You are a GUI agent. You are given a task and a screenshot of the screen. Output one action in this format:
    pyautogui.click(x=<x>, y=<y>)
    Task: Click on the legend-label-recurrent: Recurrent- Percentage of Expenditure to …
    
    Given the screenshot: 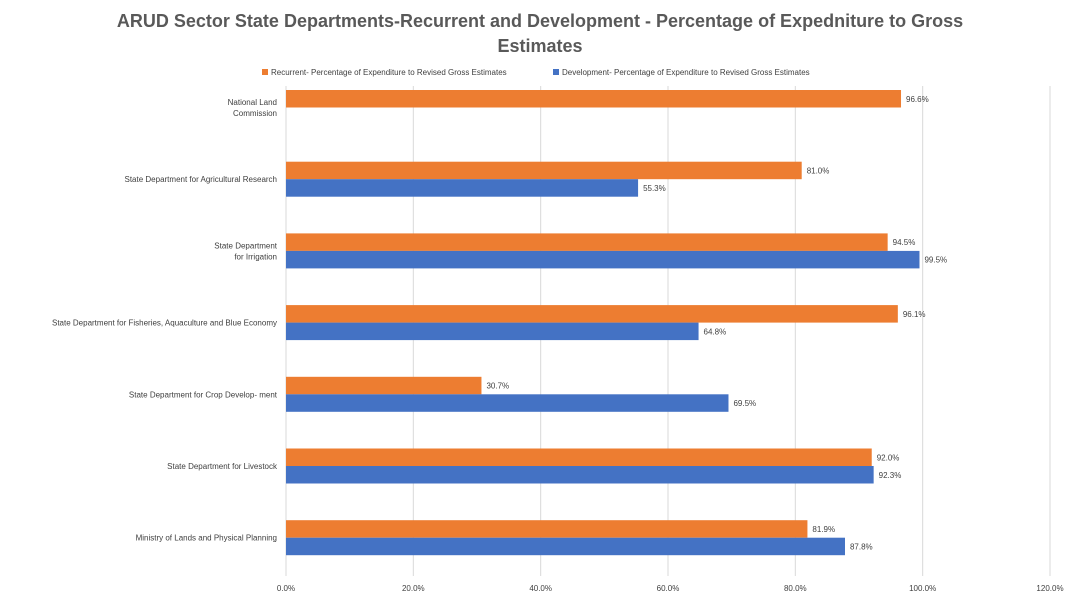 What is the action you would take?
    pyautogui.click(x=389, y=72)
    